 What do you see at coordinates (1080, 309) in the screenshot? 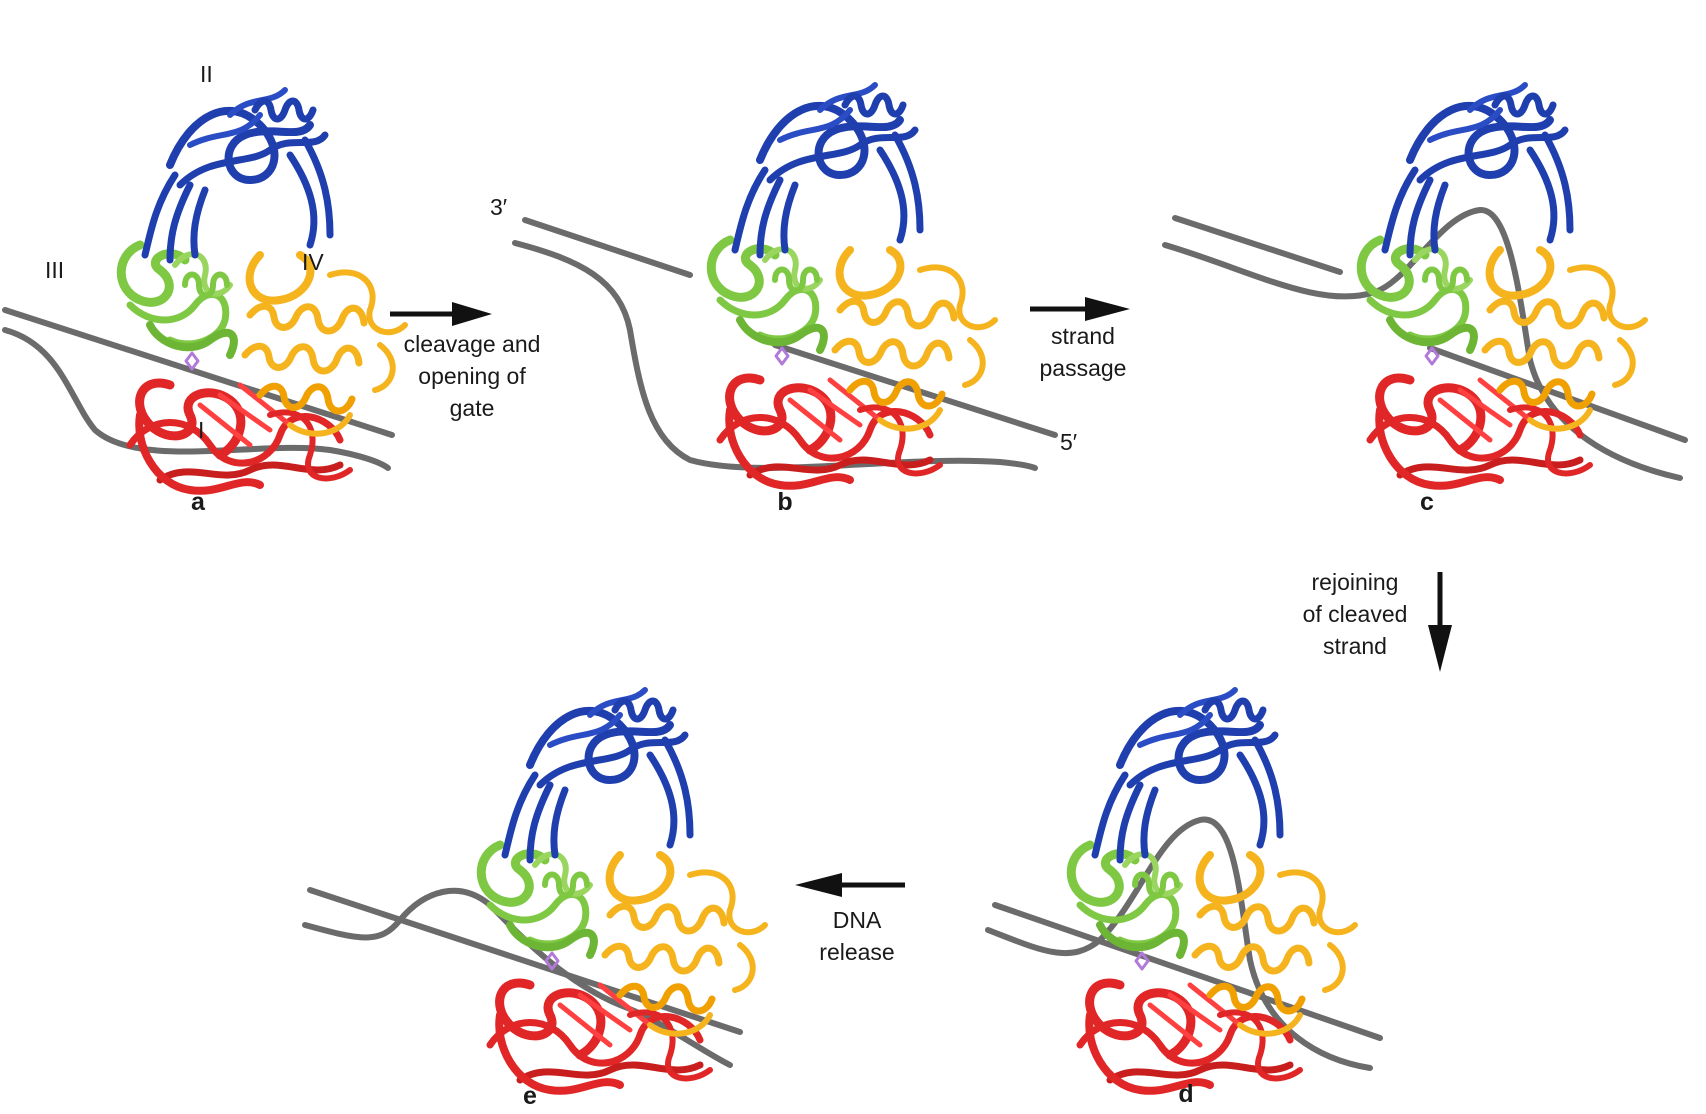
I see `arrow-strand-passage` at bounding box center [1080, 309].